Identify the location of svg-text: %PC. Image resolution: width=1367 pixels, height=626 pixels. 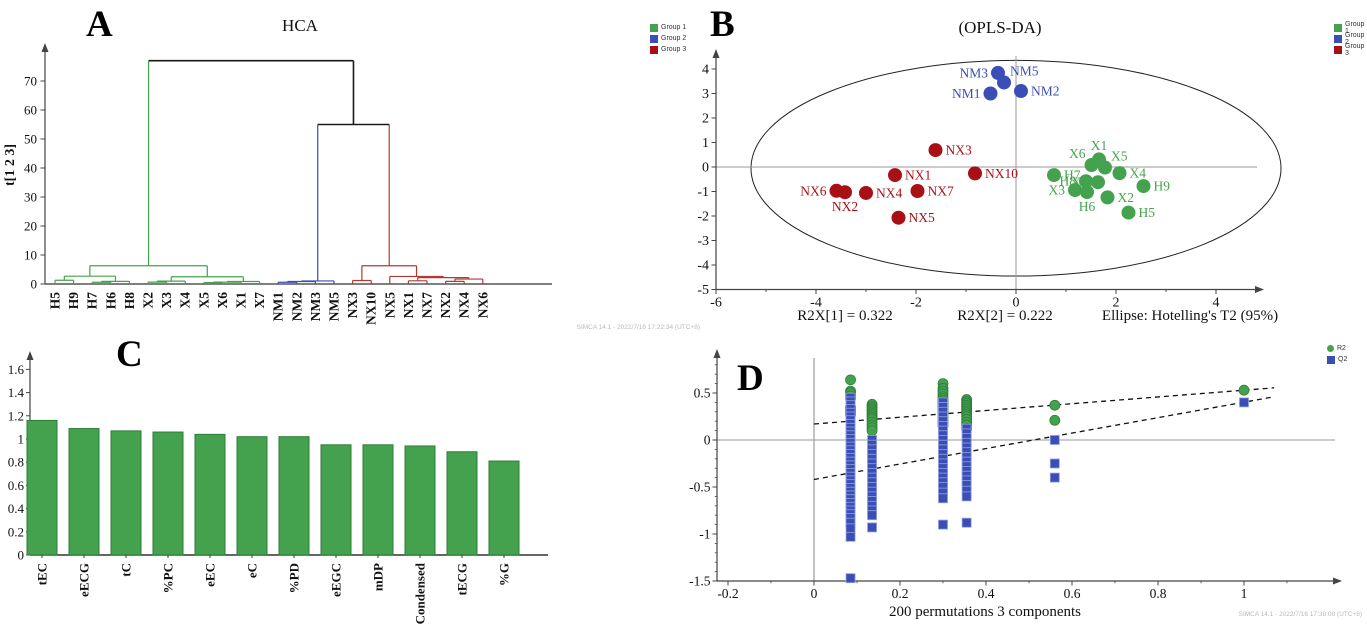
(168, 578).